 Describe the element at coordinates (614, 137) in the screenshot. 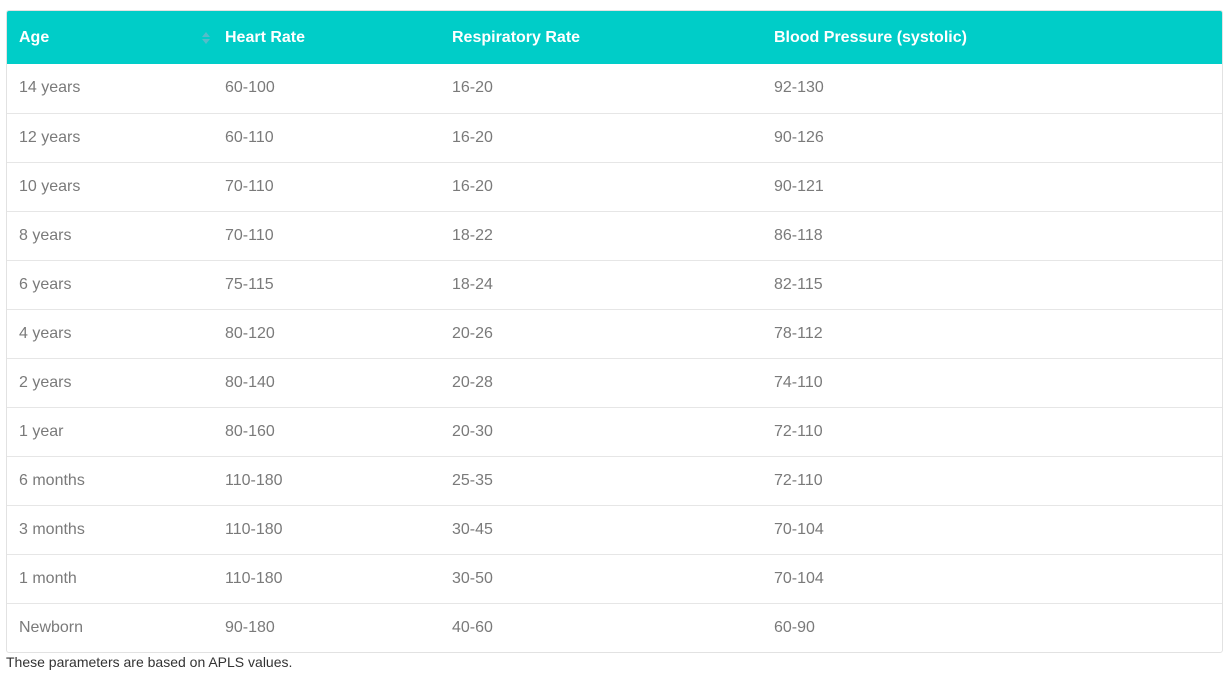

I see `table-row: 12 years 60-110 16-20 90-126` at that location.